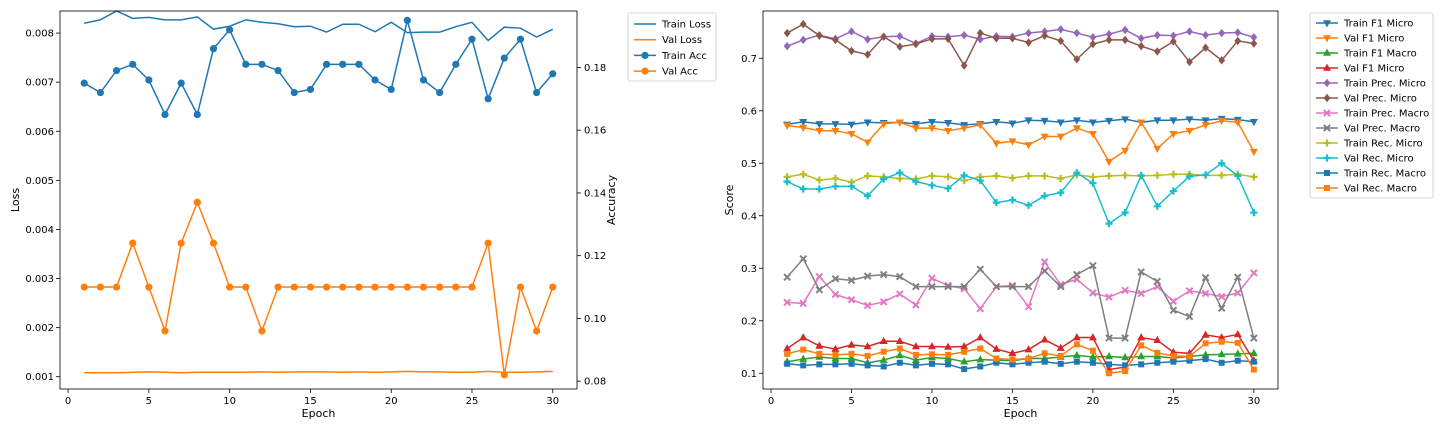 Image resolution: width=1440 pixels, height=432 pixels. I want to click on y-left-tick-label: 0.005, so click(39, 181).